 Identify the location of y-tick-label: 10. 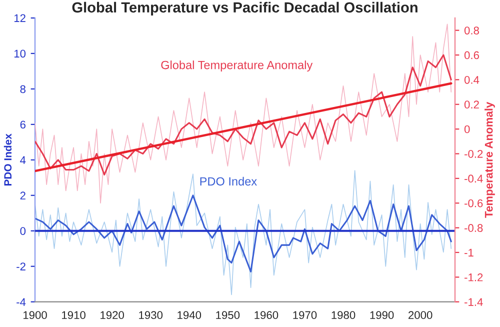
(20, 54).